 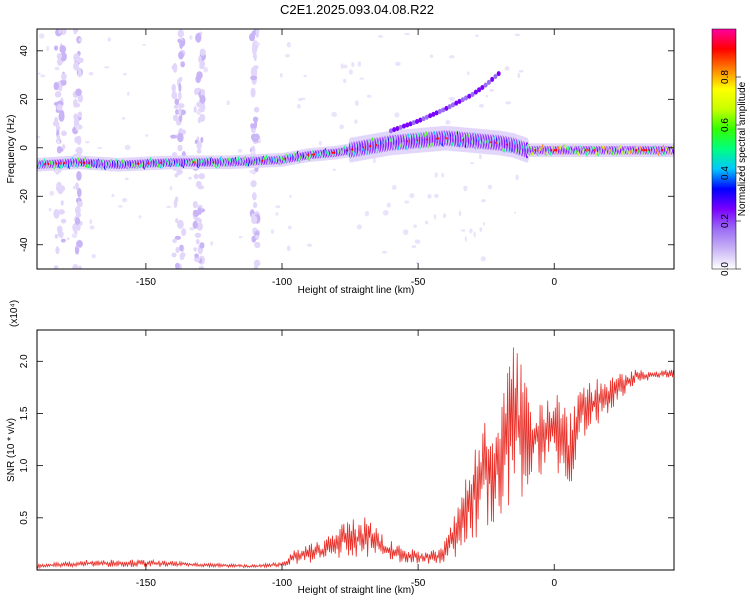 I want to click on page-title: C2E1.2025.093.04.08.R22, so click(x=357, y=9).